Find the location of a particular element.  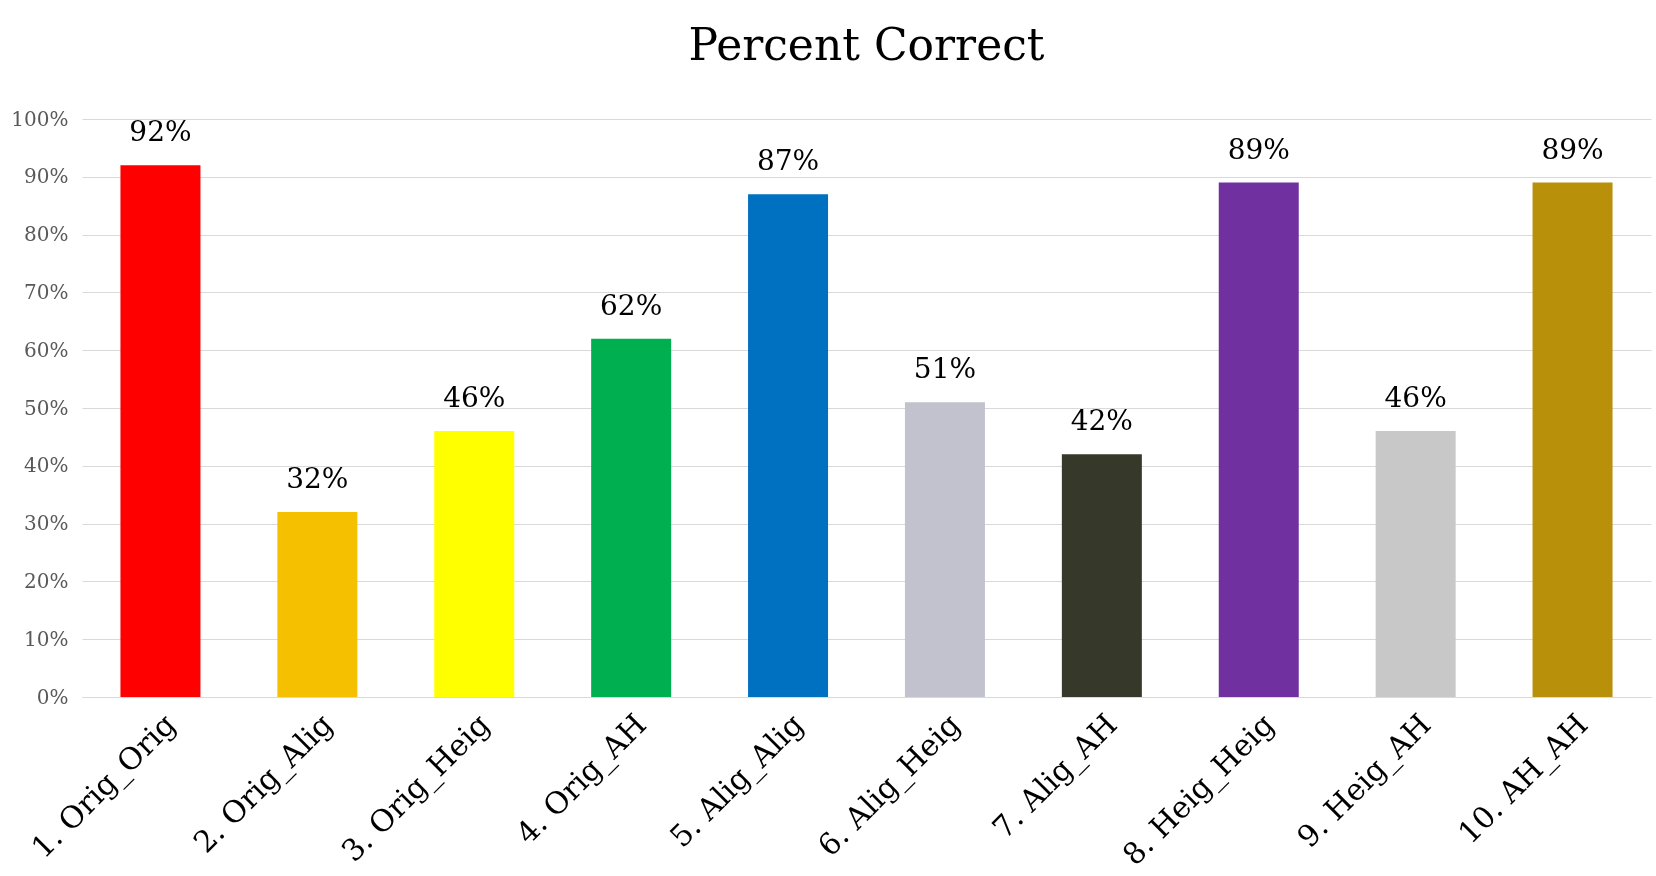

data-label: 51% is located at coordinates (945, 369).